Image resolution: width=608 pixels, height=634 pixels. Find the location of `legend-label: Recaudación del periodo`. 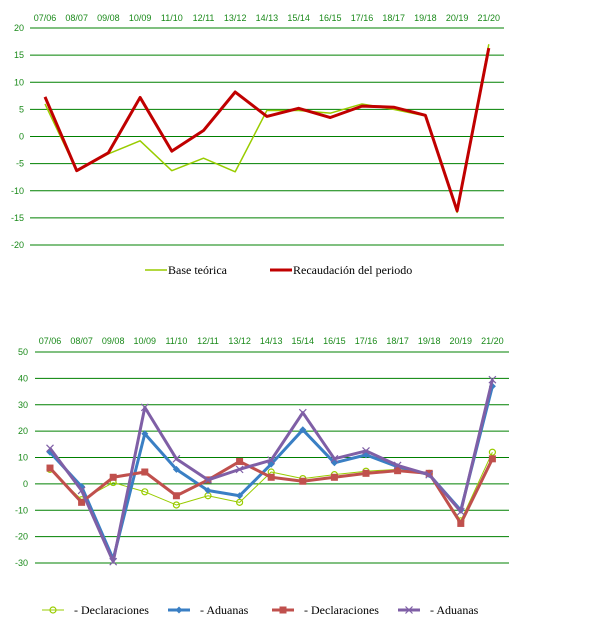

legend-label: Recaudación del periodo is located at coordinates (352, 270).